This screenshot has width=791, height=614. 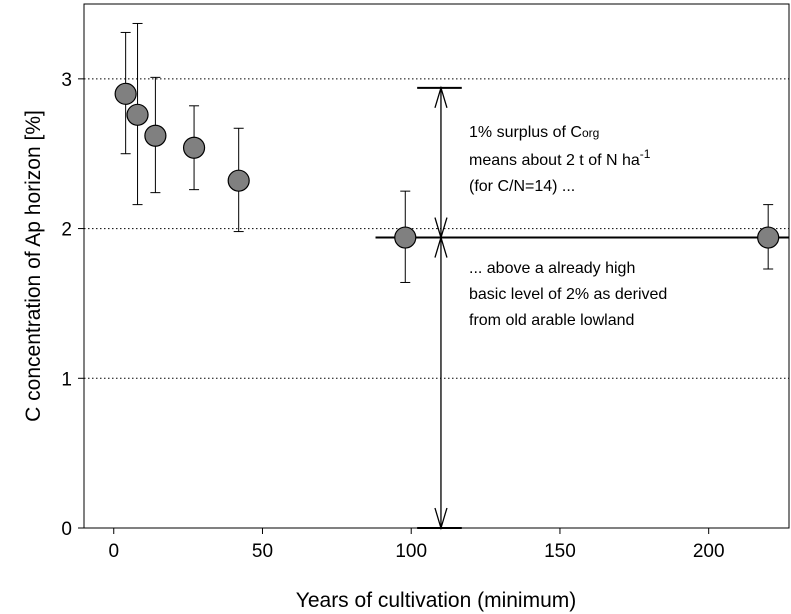 What do you see at coordinates (560, 551) in the screenshot?
I see `x-tick-label: 150` at bounding box center [560, 551].